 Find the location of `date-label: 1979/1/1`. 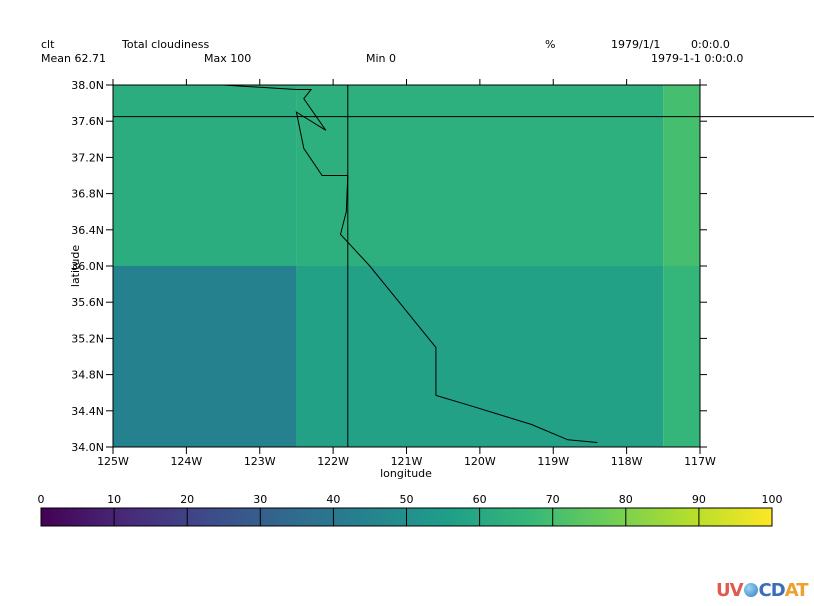

date-label: 1979/1/1 is located at coordinates (636, 44).